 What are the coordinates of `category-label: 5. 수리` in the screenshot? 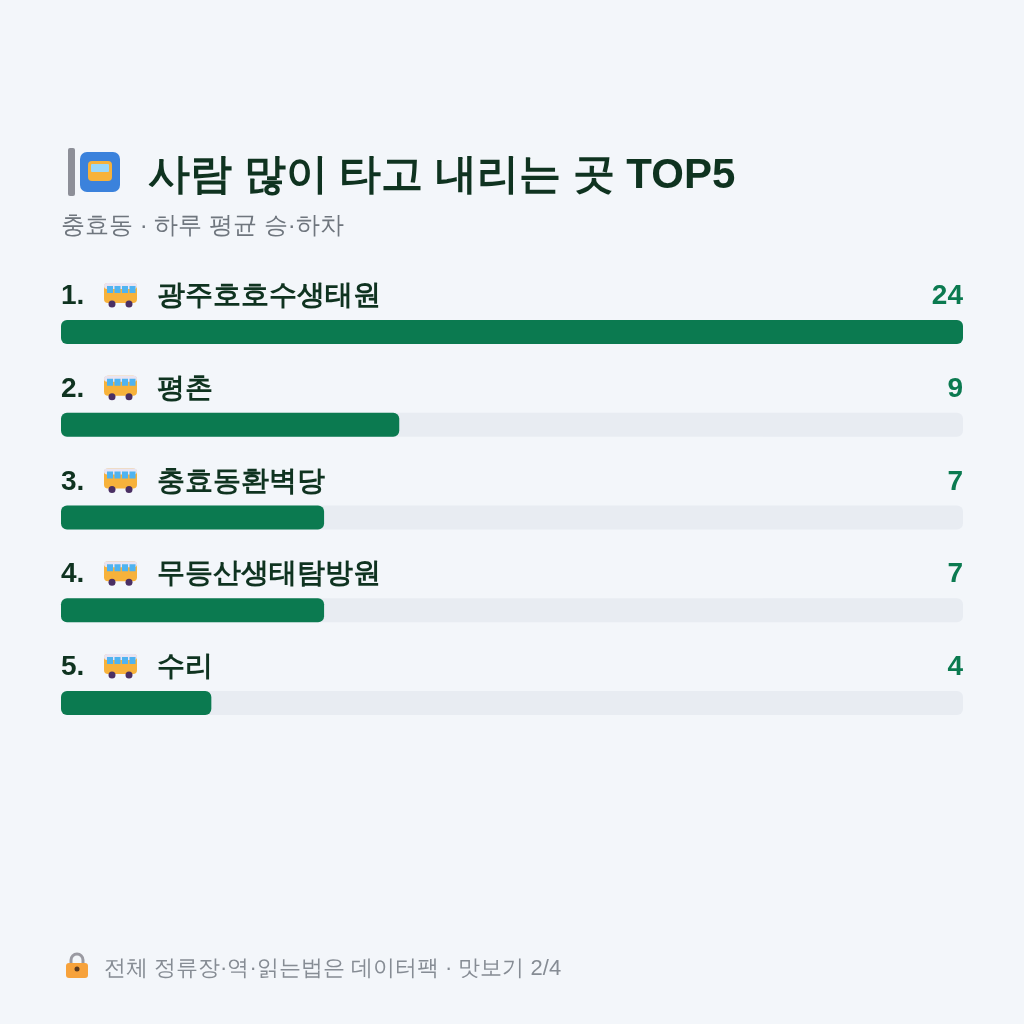 It's located at (137, 665).